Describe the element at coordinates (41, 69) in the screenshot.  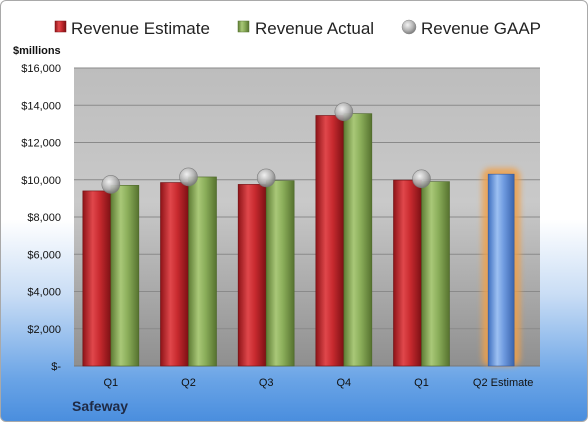
I see `y-tick-label: $16,000` at that location.